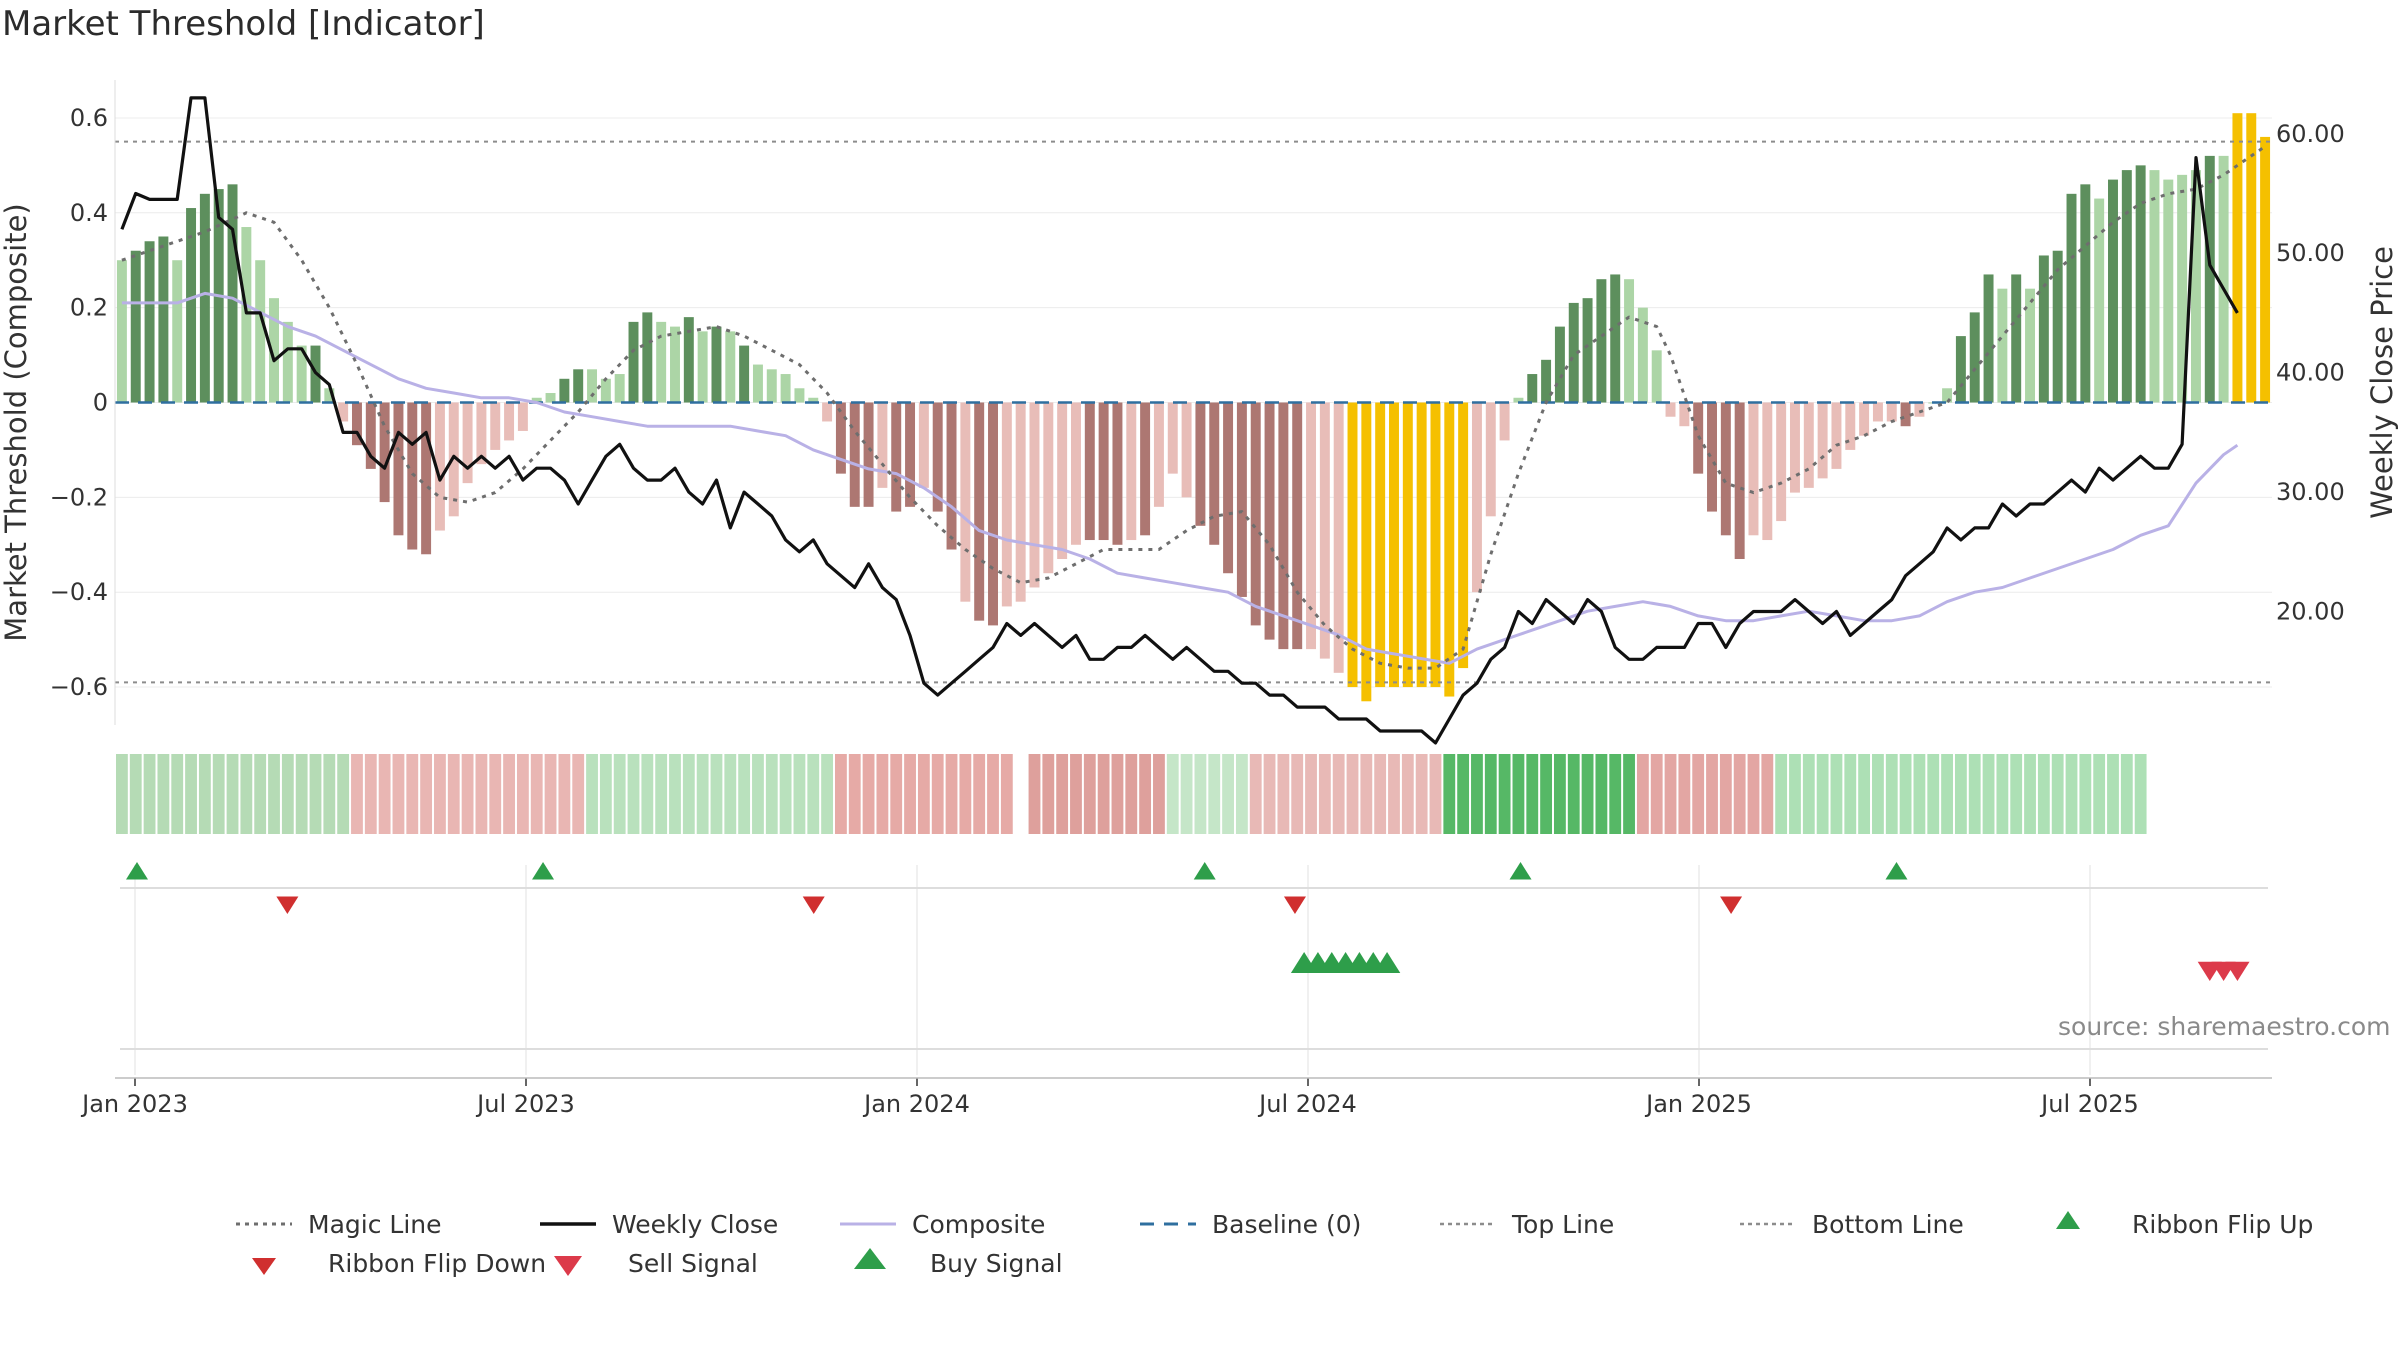 Image resolution: width=2400 pixels, height=1350 pixels. What do you see at coordinates (2310, 373) in the screenshot?
I see `y-right-tick-label: 40.00` at bounding box center [2310, 373].